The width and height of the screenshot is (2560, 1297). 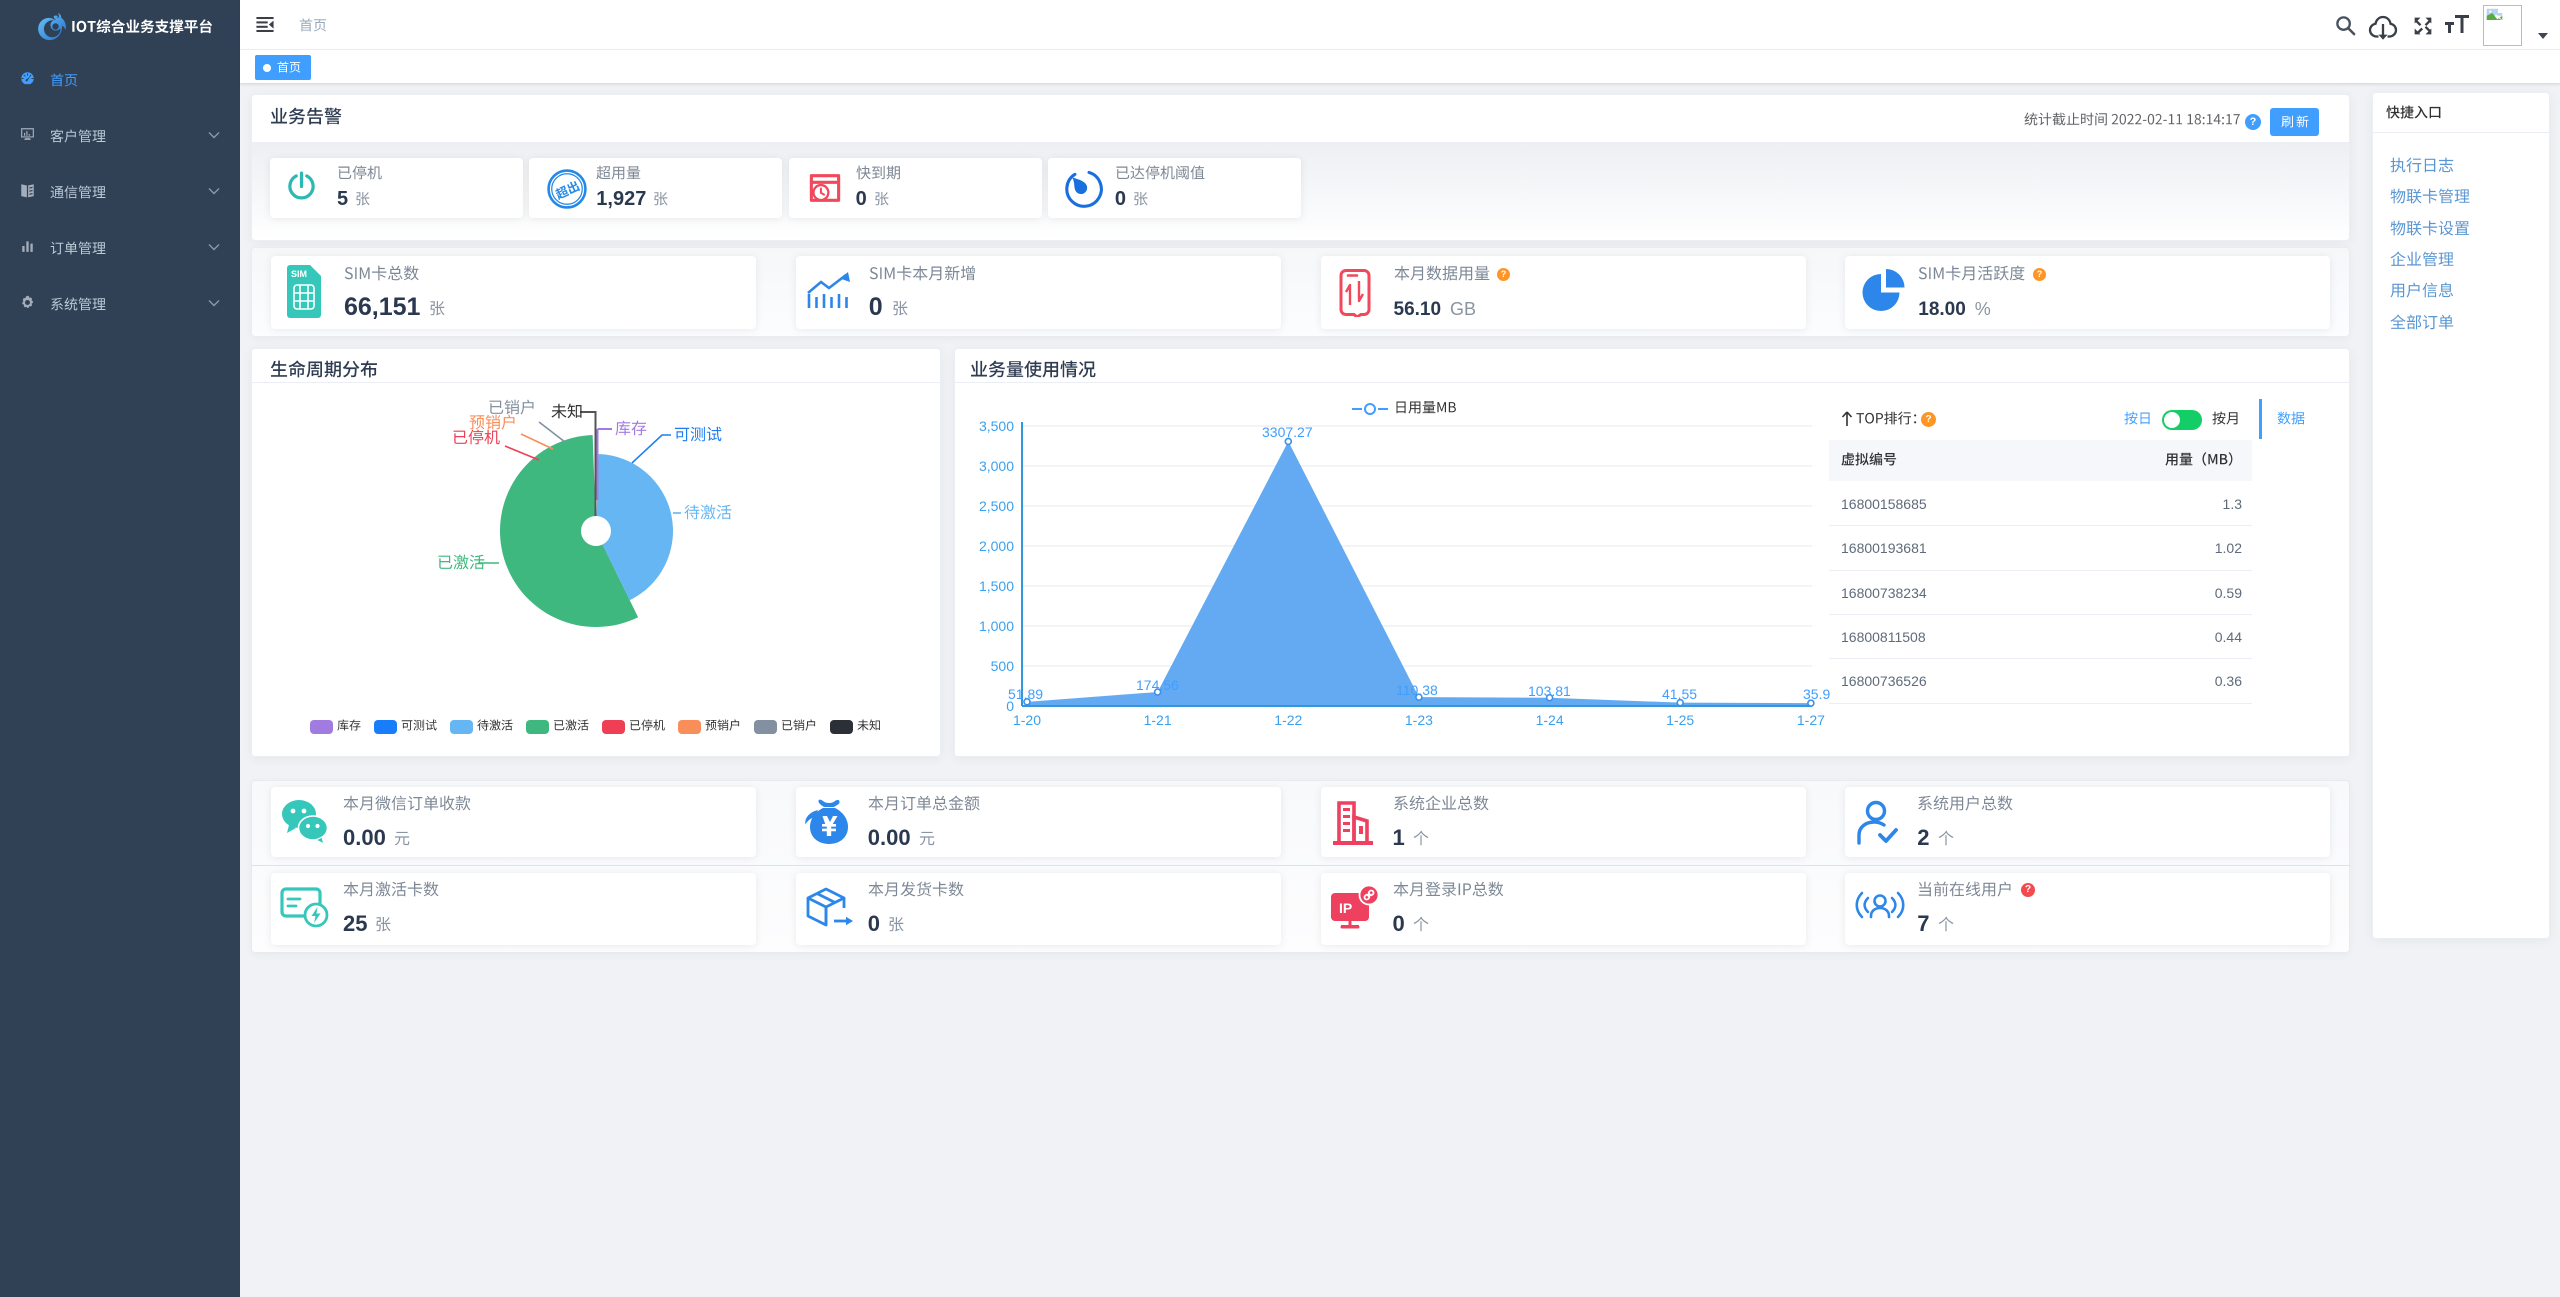 What do you see at coordinates (299, 274) in the screenshot?
I see `svg-text: SIM` at bounding box center [299, 274].